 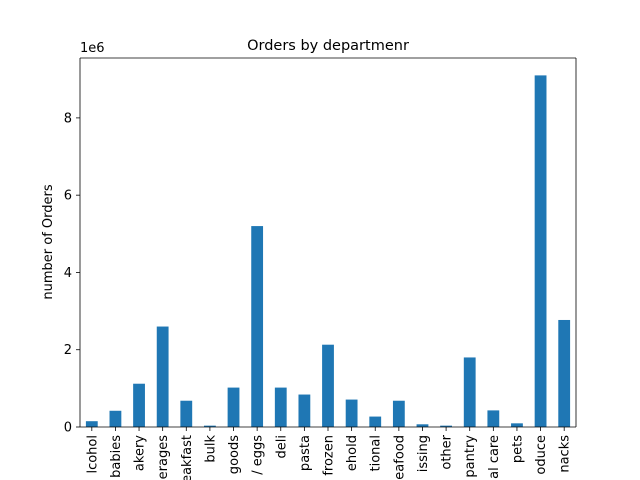 I want to click on x-tick-label: nacks, so click(x=565, y=454).